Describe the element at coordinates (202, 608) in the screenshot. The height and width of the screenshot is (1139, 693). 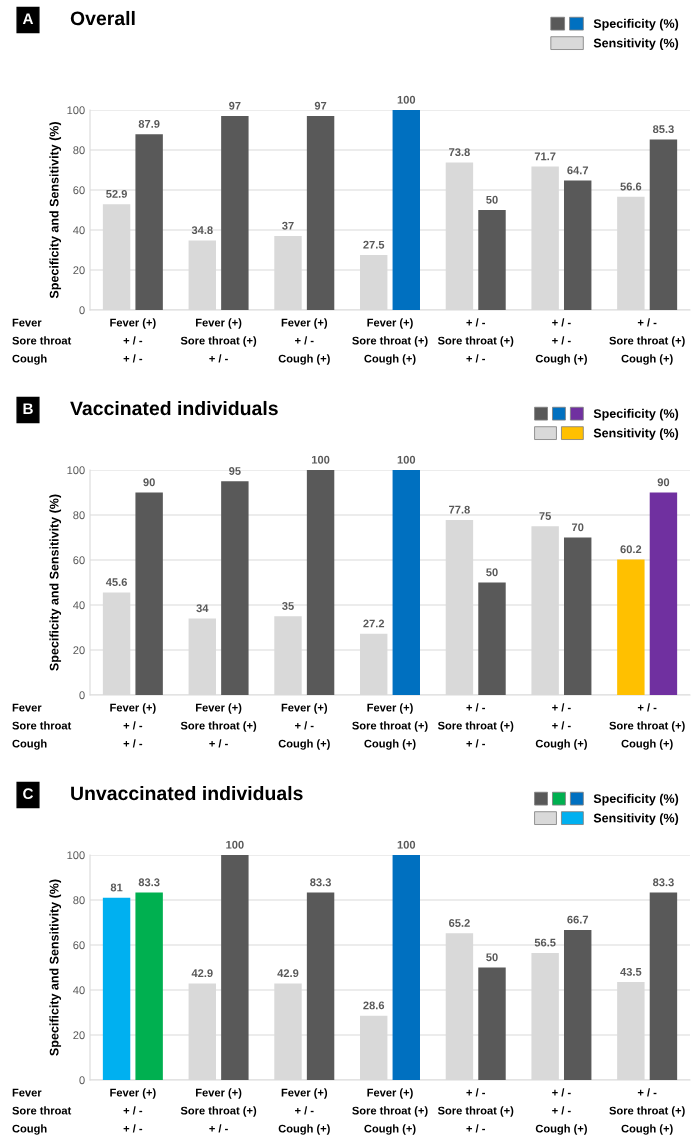
I see `data-label: 34` at that location.